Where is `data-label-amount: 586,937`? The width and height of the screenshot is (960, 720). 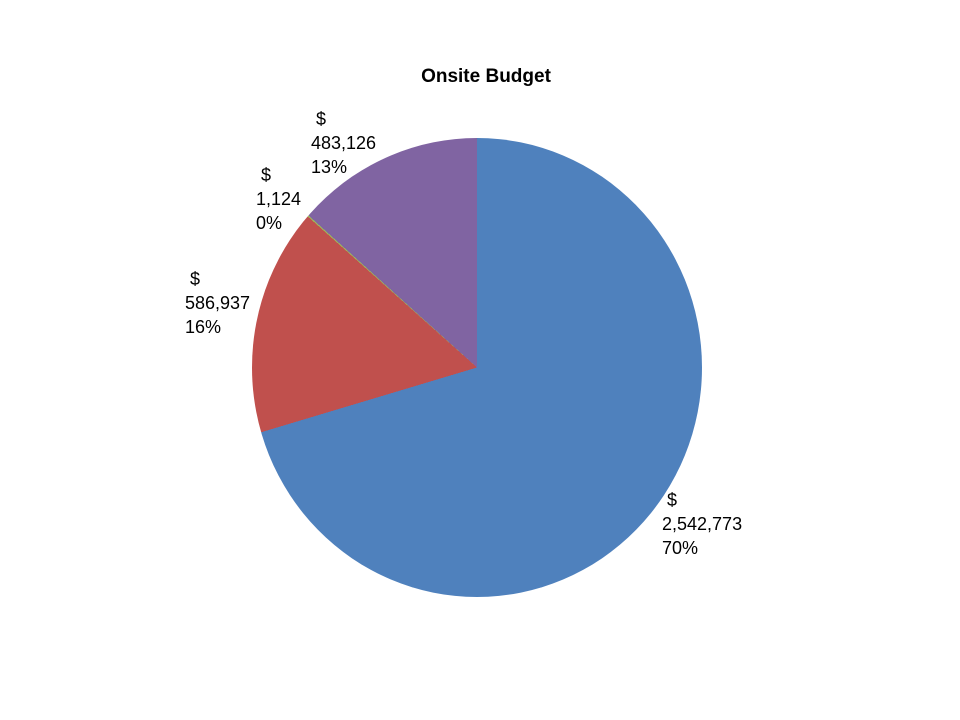 data-label-amount: 586,937 is located at coordinates (218, 303).